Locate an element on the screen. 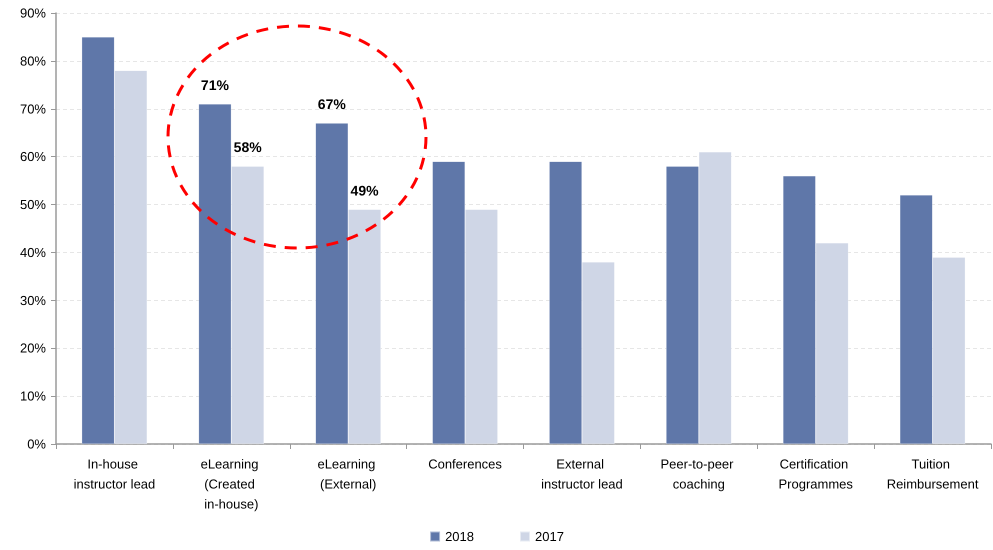 The height and width of the screenshot is (550, 993). x-tick-label: In-house instructor lead is located at coordinates (115, 474).